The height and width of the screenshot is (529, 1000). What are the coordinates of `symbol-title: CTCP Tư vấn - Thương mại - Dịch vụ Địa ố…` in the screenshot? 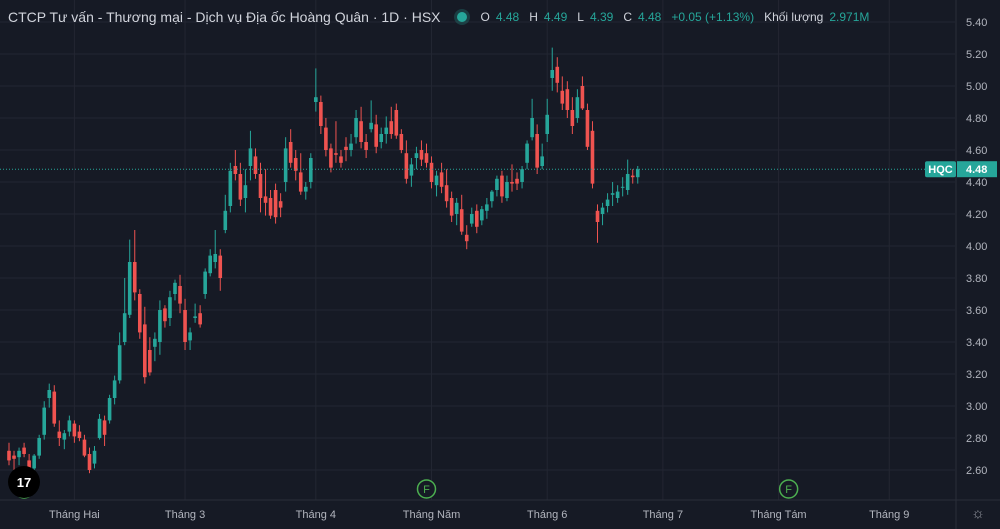 It's located at (224, 17).